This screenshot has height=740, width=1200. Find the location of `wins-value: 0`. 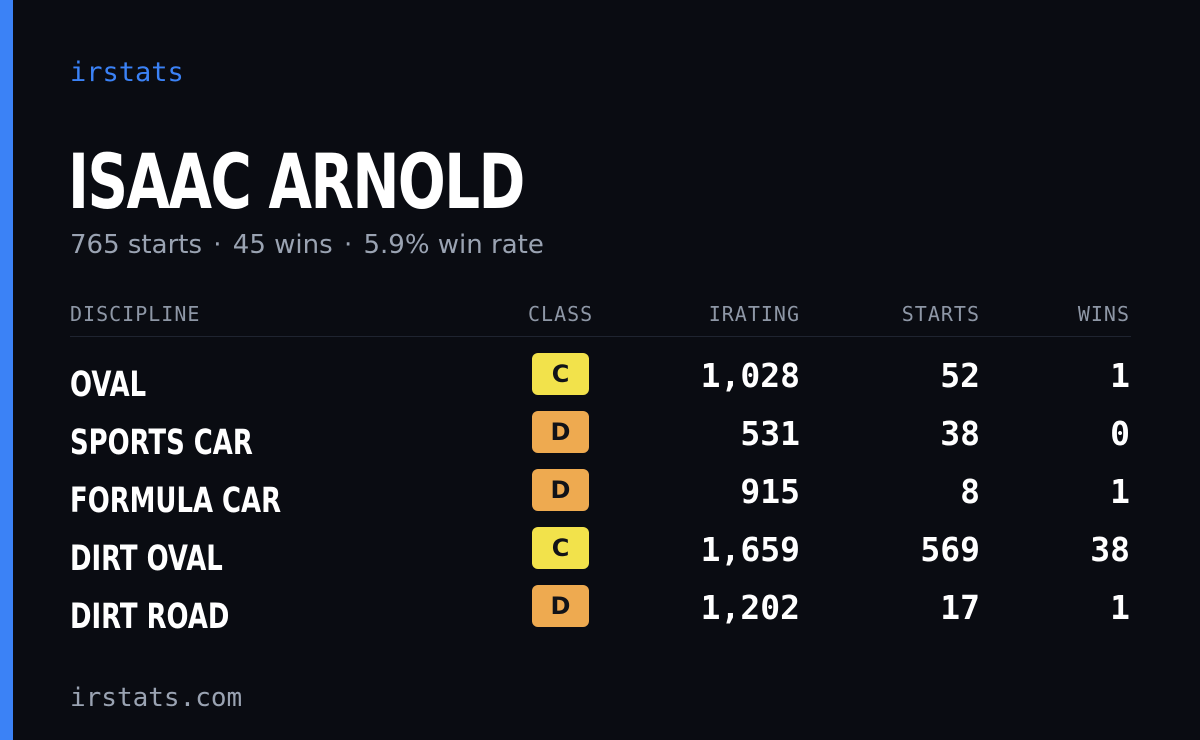

wins-value: 0 is located at coordinates (1120, 433).